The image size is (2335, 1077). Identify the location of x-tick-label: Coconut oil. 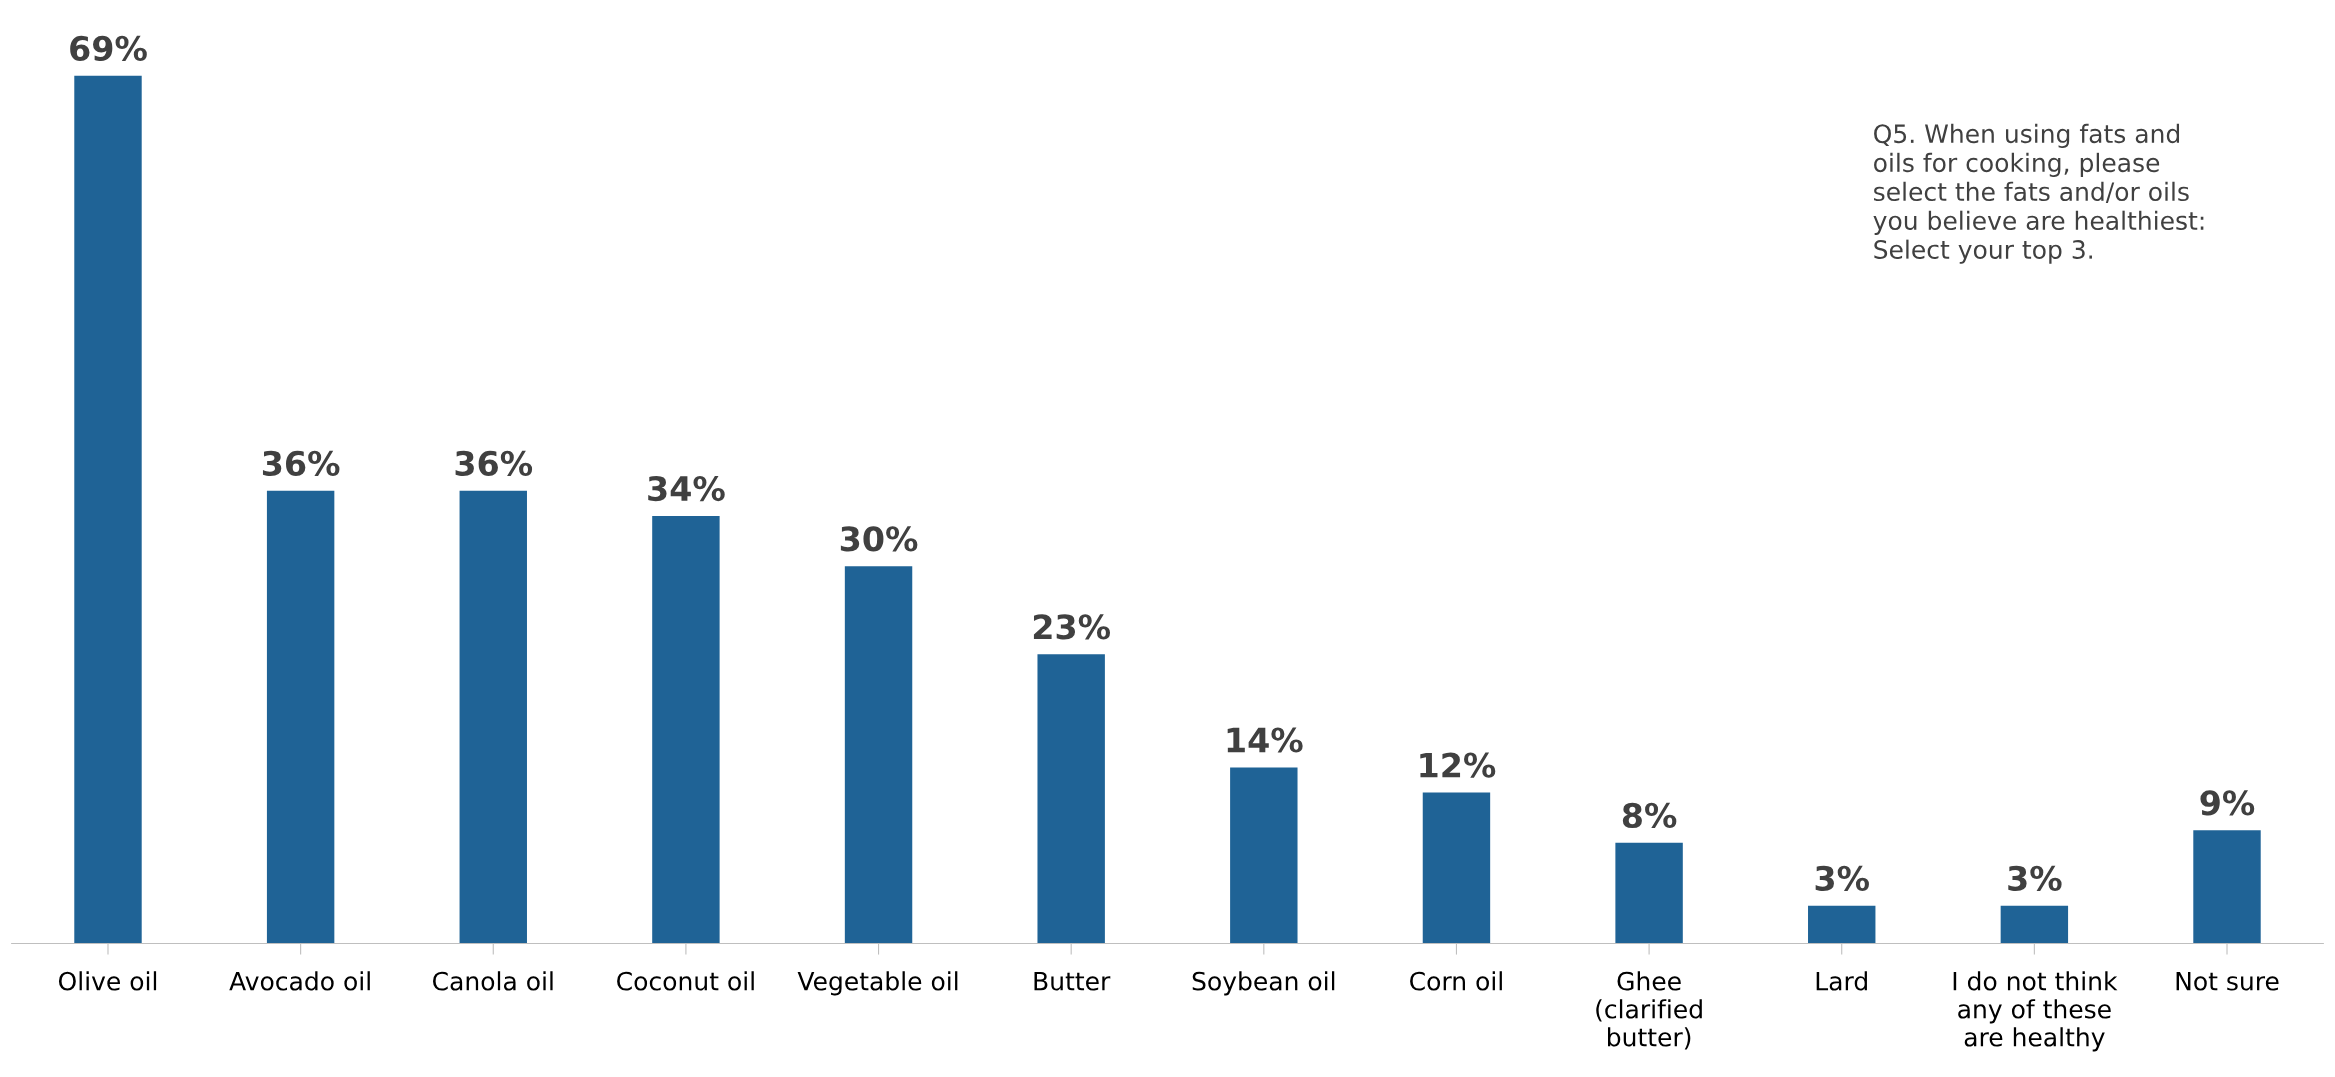
(685, 981).